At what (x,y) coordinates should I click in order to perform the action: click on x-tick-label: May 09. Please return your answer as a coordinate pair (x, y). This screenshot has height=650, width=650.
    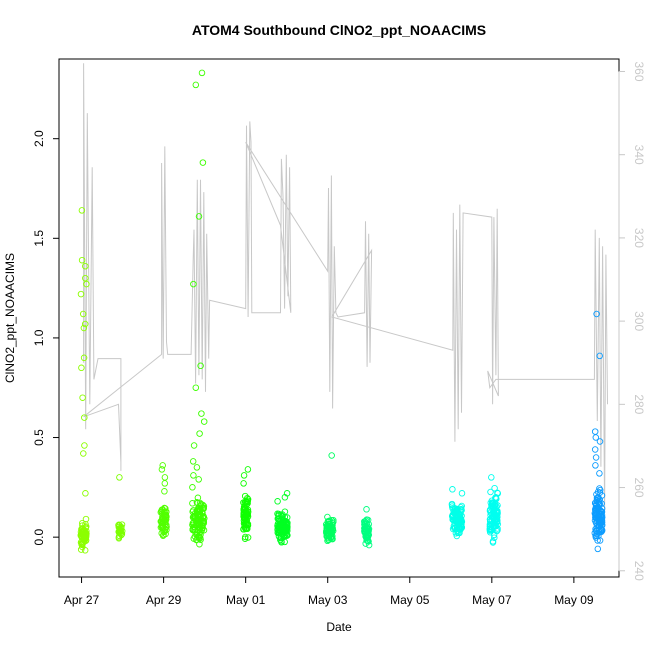
    Looking at the image, I should click on (574, 600).